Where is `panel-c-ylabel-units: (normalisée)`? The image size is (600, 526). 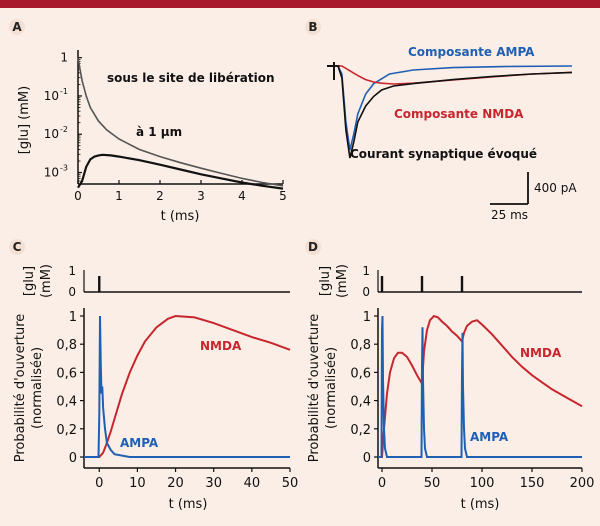
panel-c-ylabel-units: (normalisée) is located at coordinates (37, 388).